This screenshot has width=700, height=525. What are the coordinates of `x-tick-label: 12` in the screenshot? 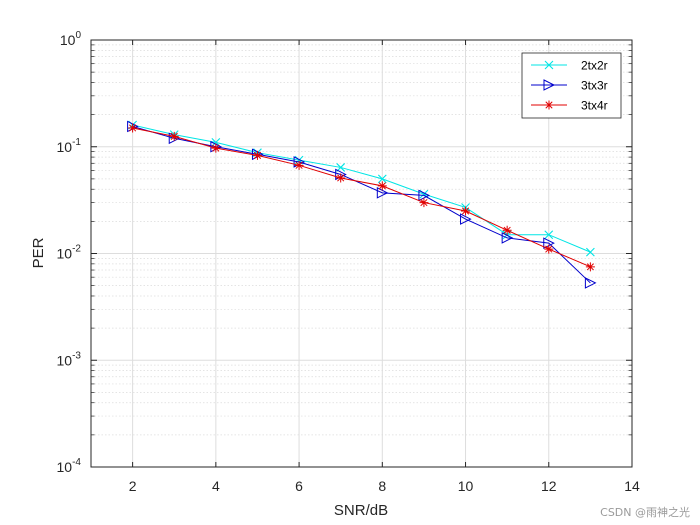 It's located at (549, 486).